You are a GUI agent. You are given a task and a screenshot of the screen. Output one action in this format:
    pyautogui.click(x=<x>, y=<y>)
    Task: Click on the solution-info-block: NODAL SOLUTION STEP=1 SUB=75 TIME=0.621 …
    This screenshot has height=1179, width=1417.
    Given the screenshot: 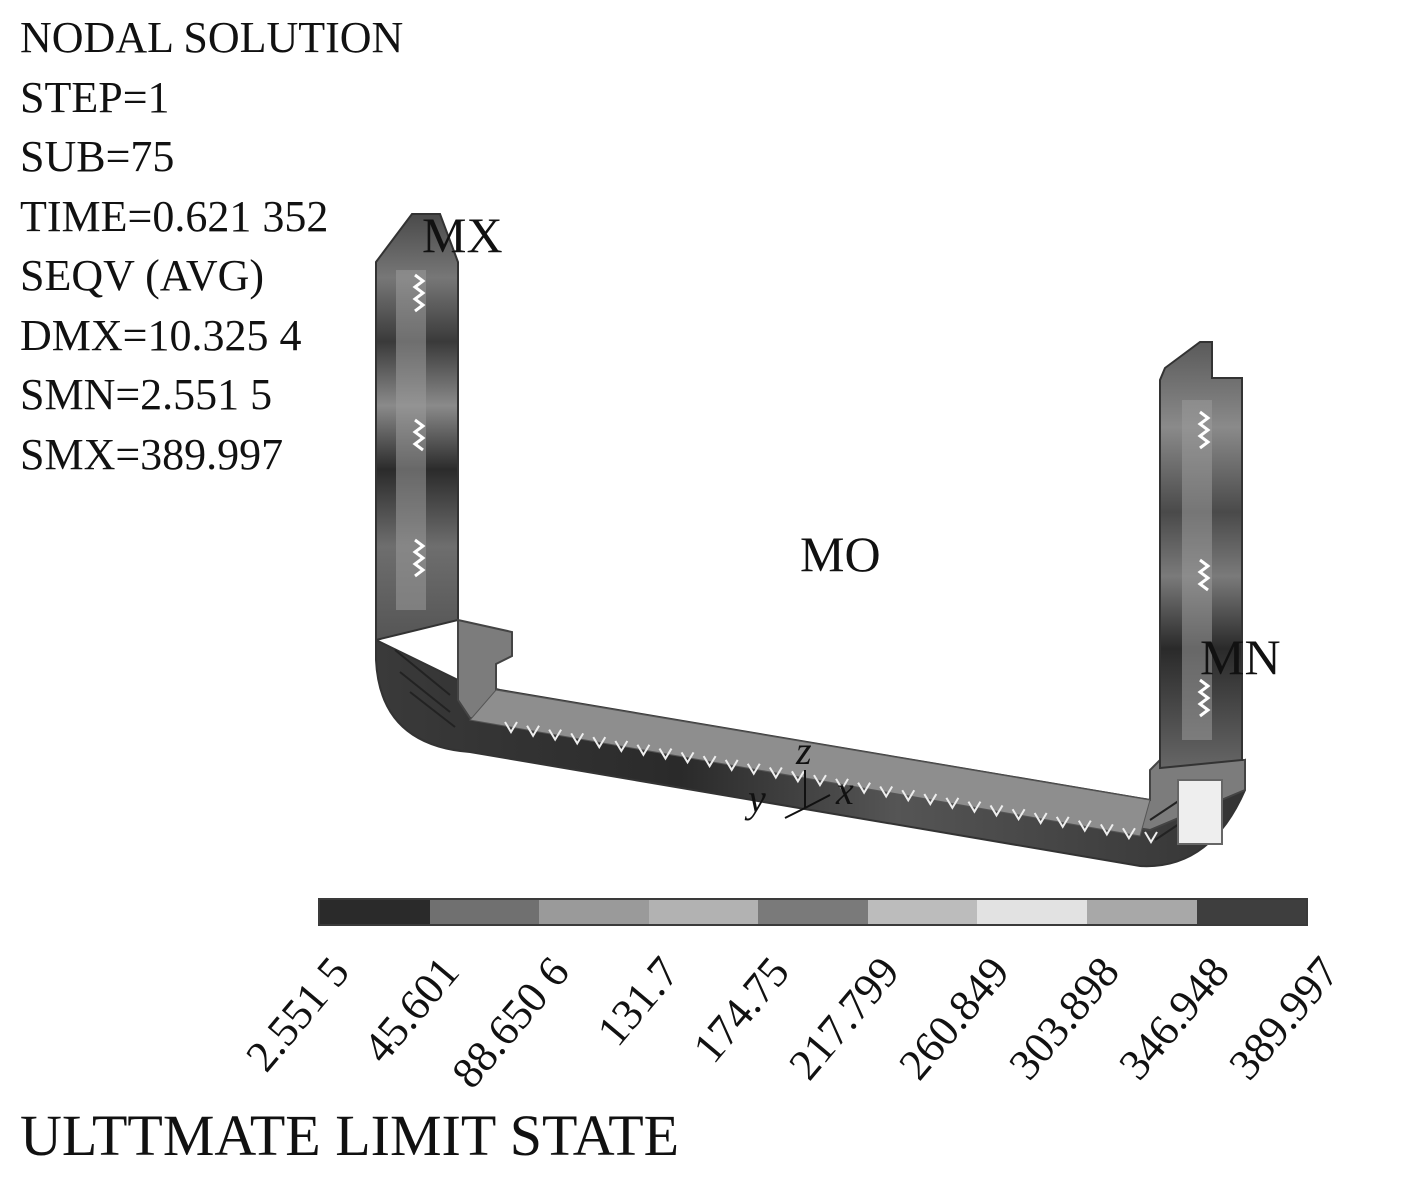 What is the action you would take?
    pyautogui.click(x=211, y=246)
    